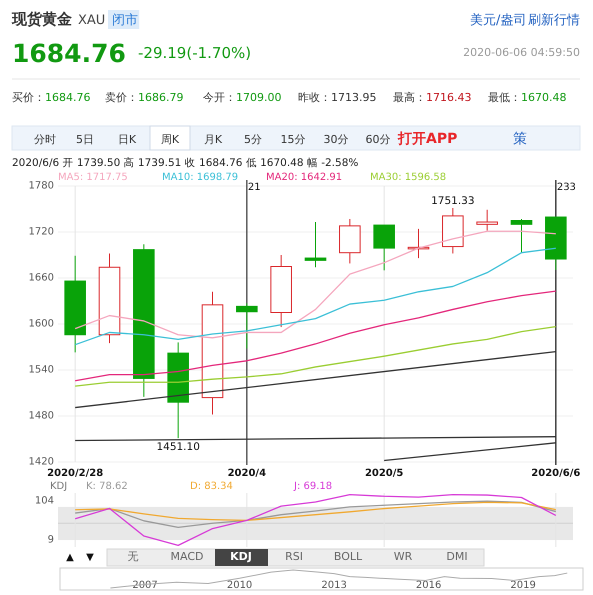  I want to click on x-tick-label: 2019, so click(523, 585).